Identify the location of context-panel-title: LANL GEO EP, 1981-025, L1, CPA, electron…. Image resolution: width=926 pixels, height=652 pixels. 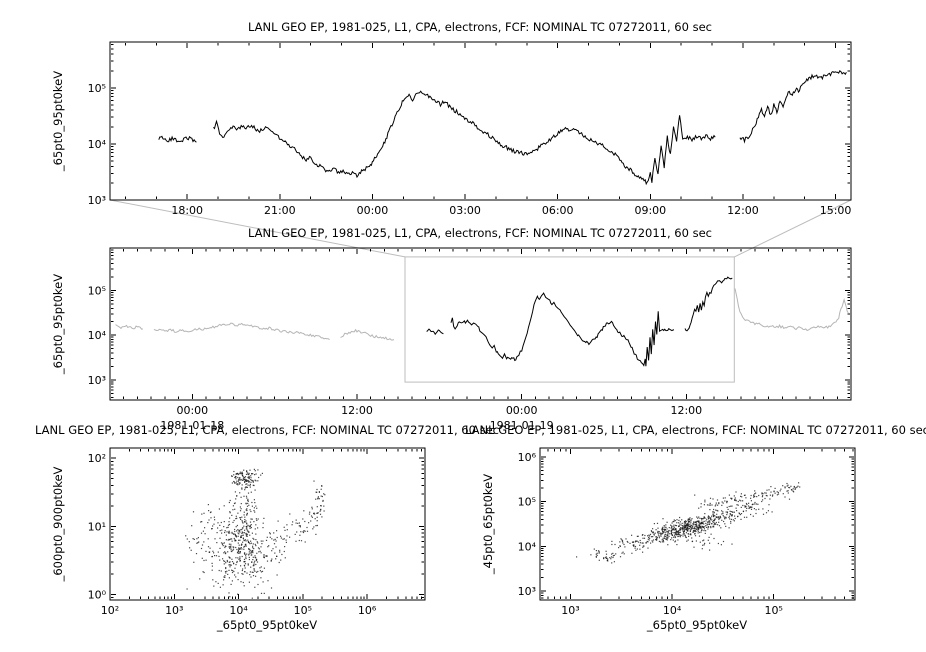
(480, 233).